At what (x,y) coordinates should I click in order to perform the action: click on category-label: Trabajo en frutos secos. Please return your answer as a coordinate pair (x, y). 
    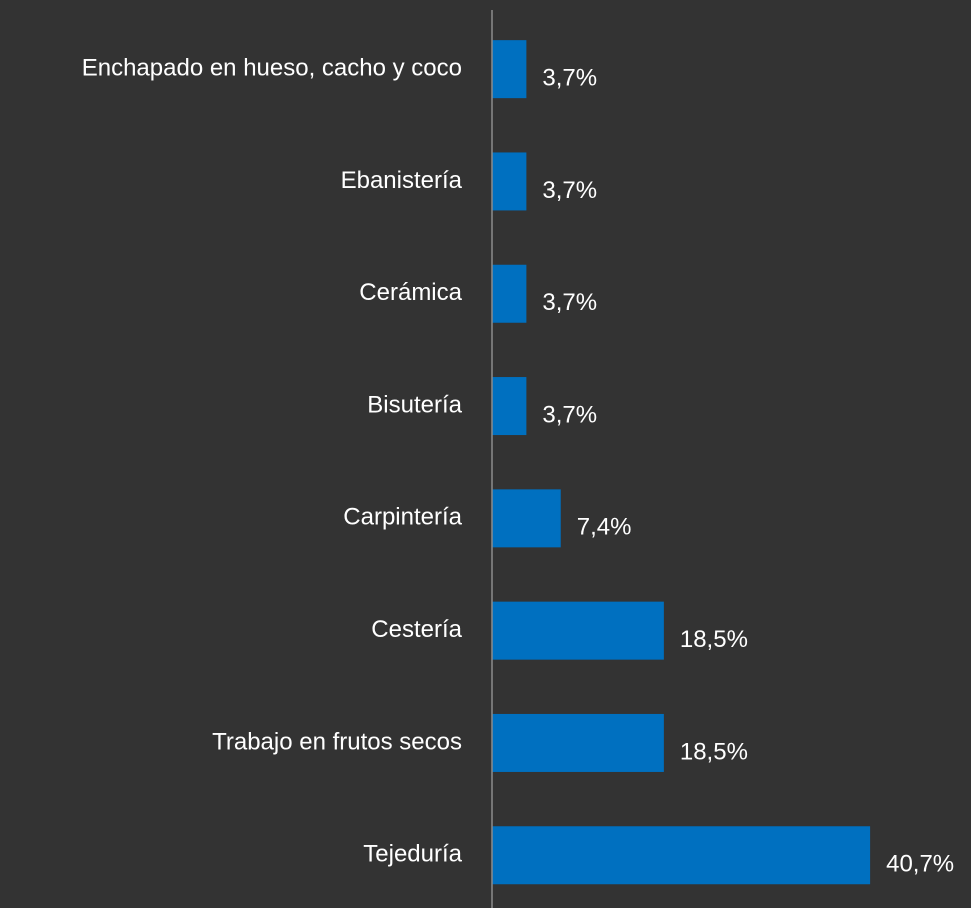
    Looking at the image, I should click on (337, 741).